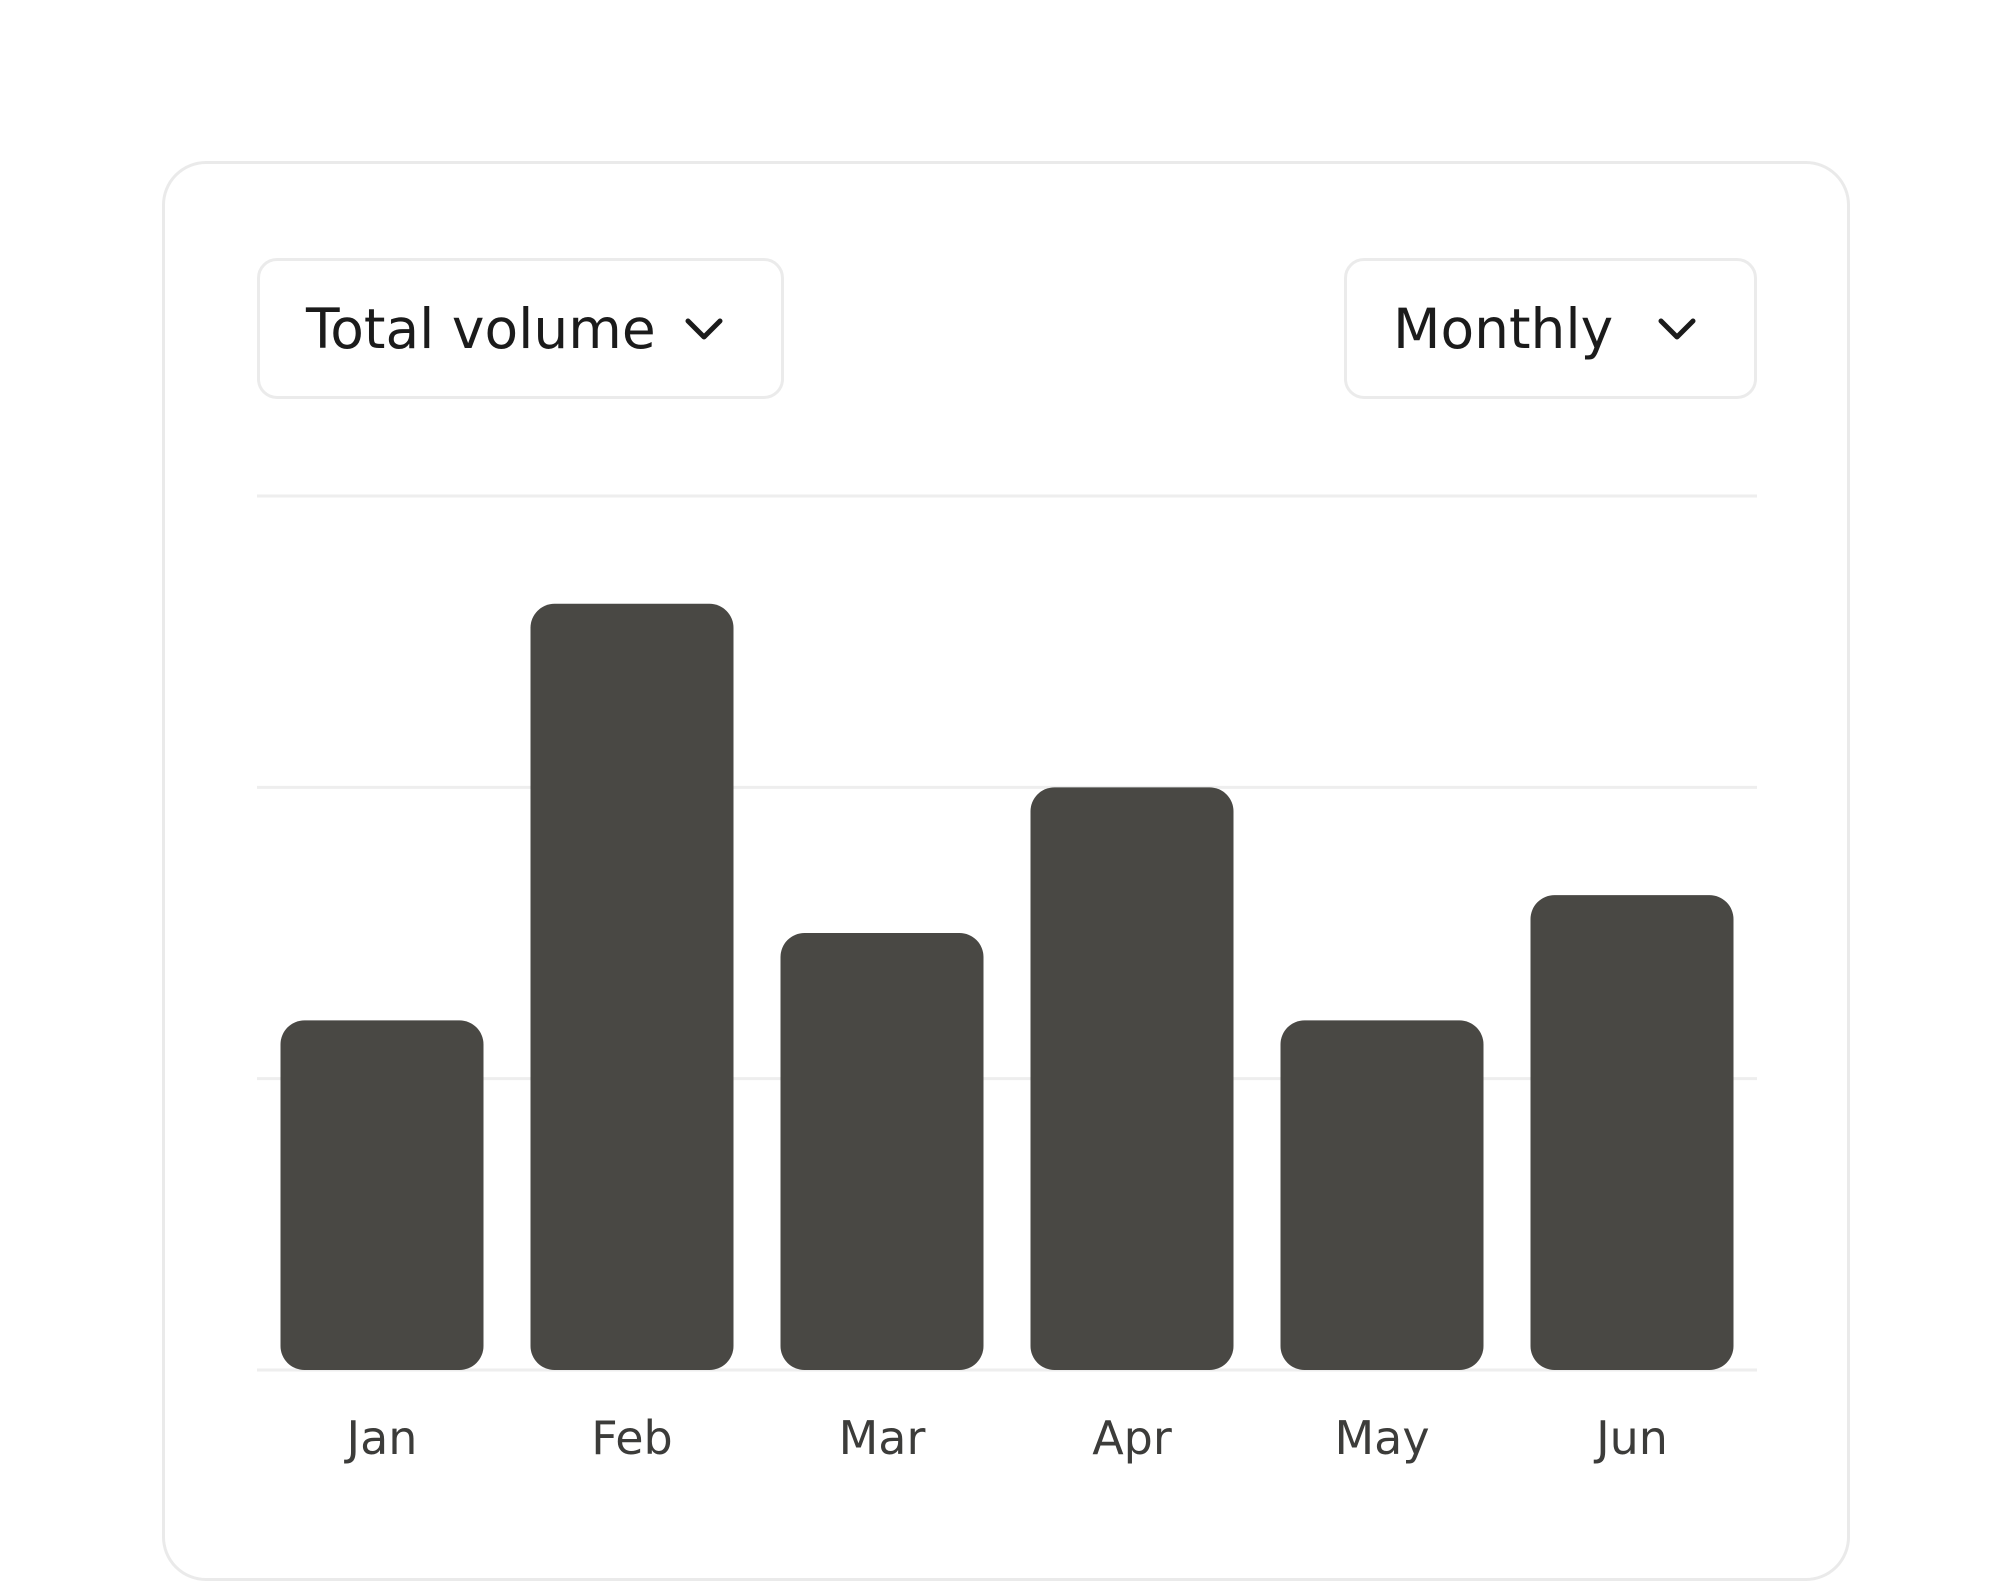  I want to click on x-tick-label-jan: Jan, so click(381, 1438).